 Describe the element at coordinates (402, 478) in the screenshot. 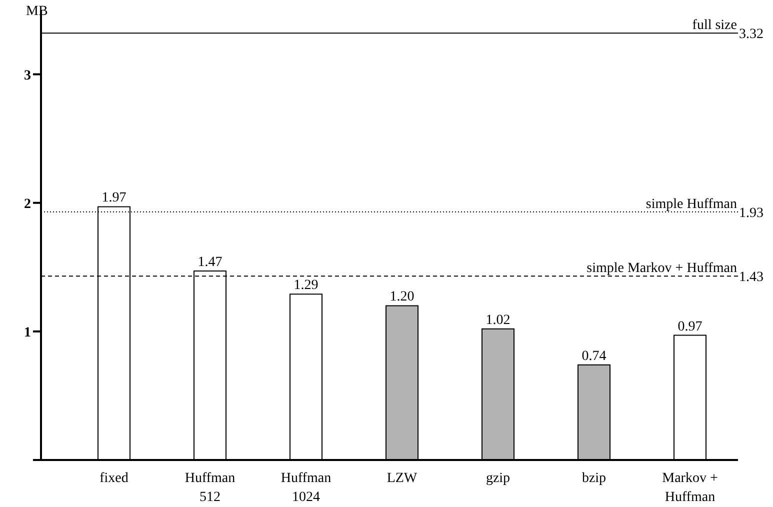

I see `x-tick-label: LZW` at that location.